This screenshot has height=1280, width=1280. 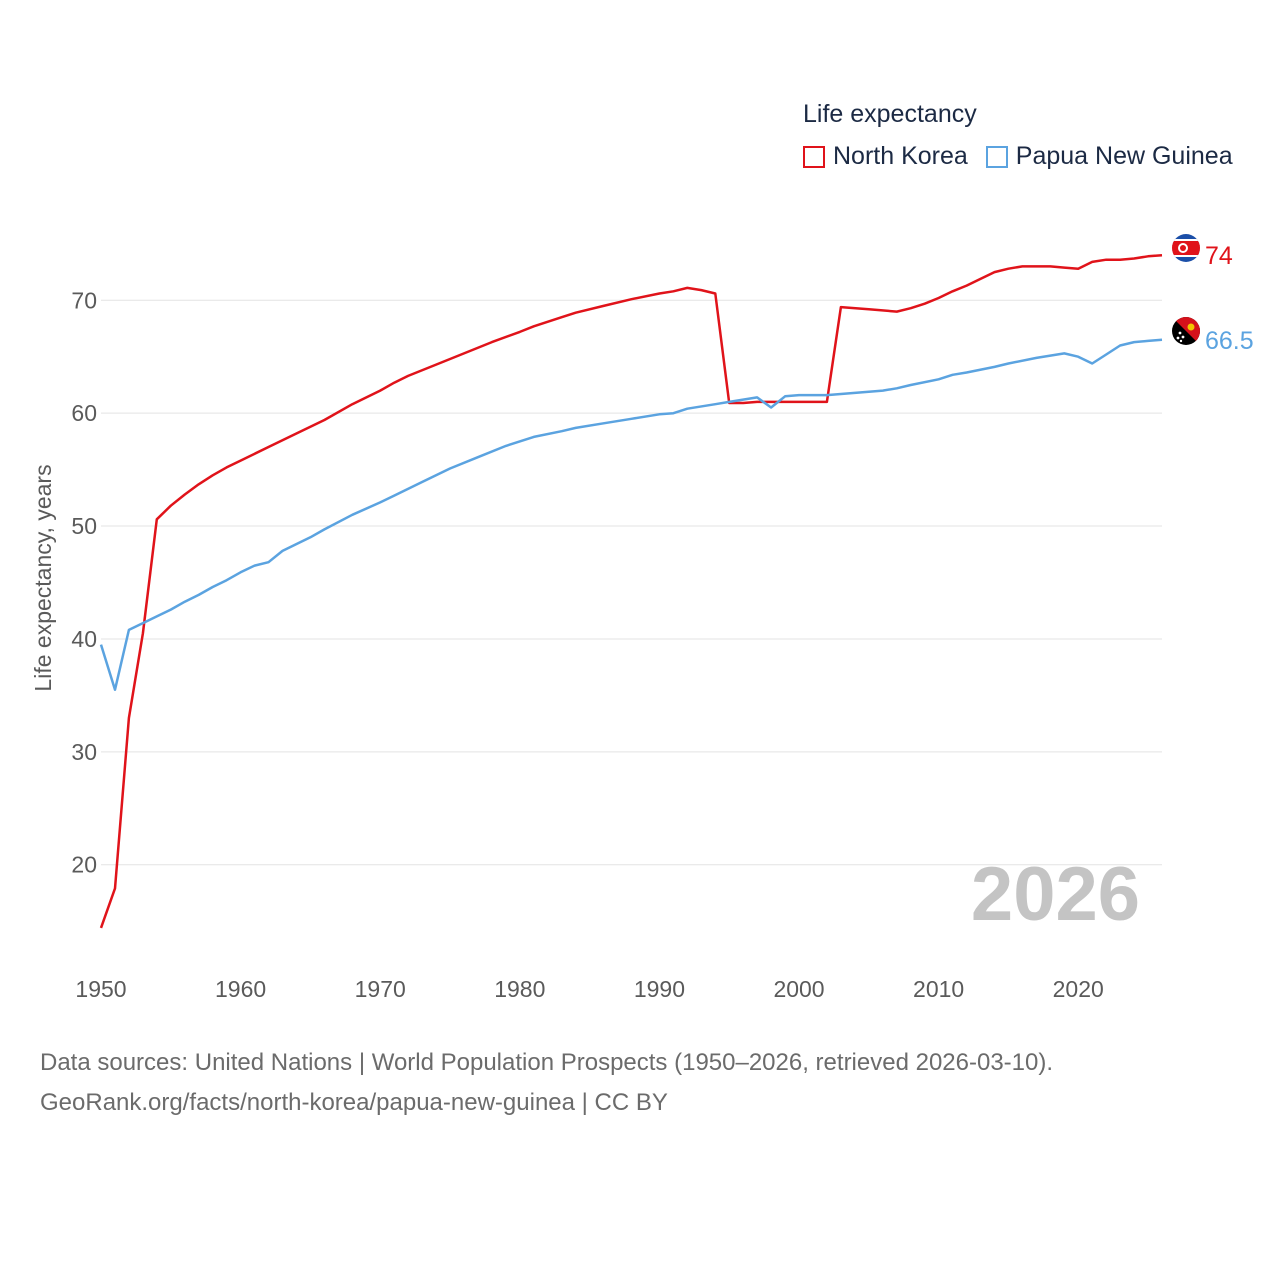 What do you see at coordinates (589, 989) in the screenshot?
I see `x-axis-ticks: 1950 1960 1970 1980 1990 2000 2010 2020` at bounding box center [589, 989].